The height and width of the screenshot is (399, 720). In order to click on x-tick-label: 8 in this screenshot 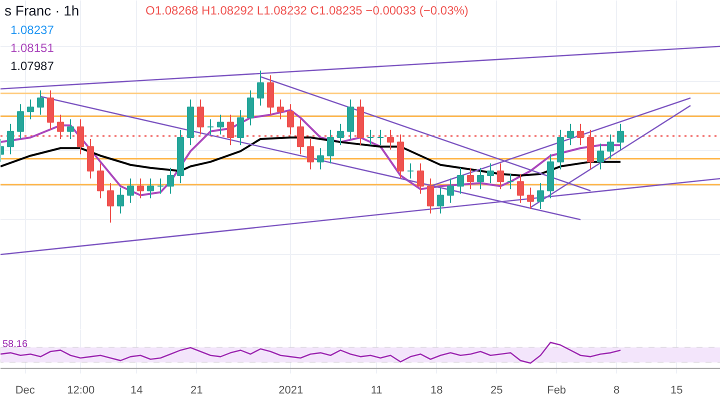, I will do `click(617, 390)`.